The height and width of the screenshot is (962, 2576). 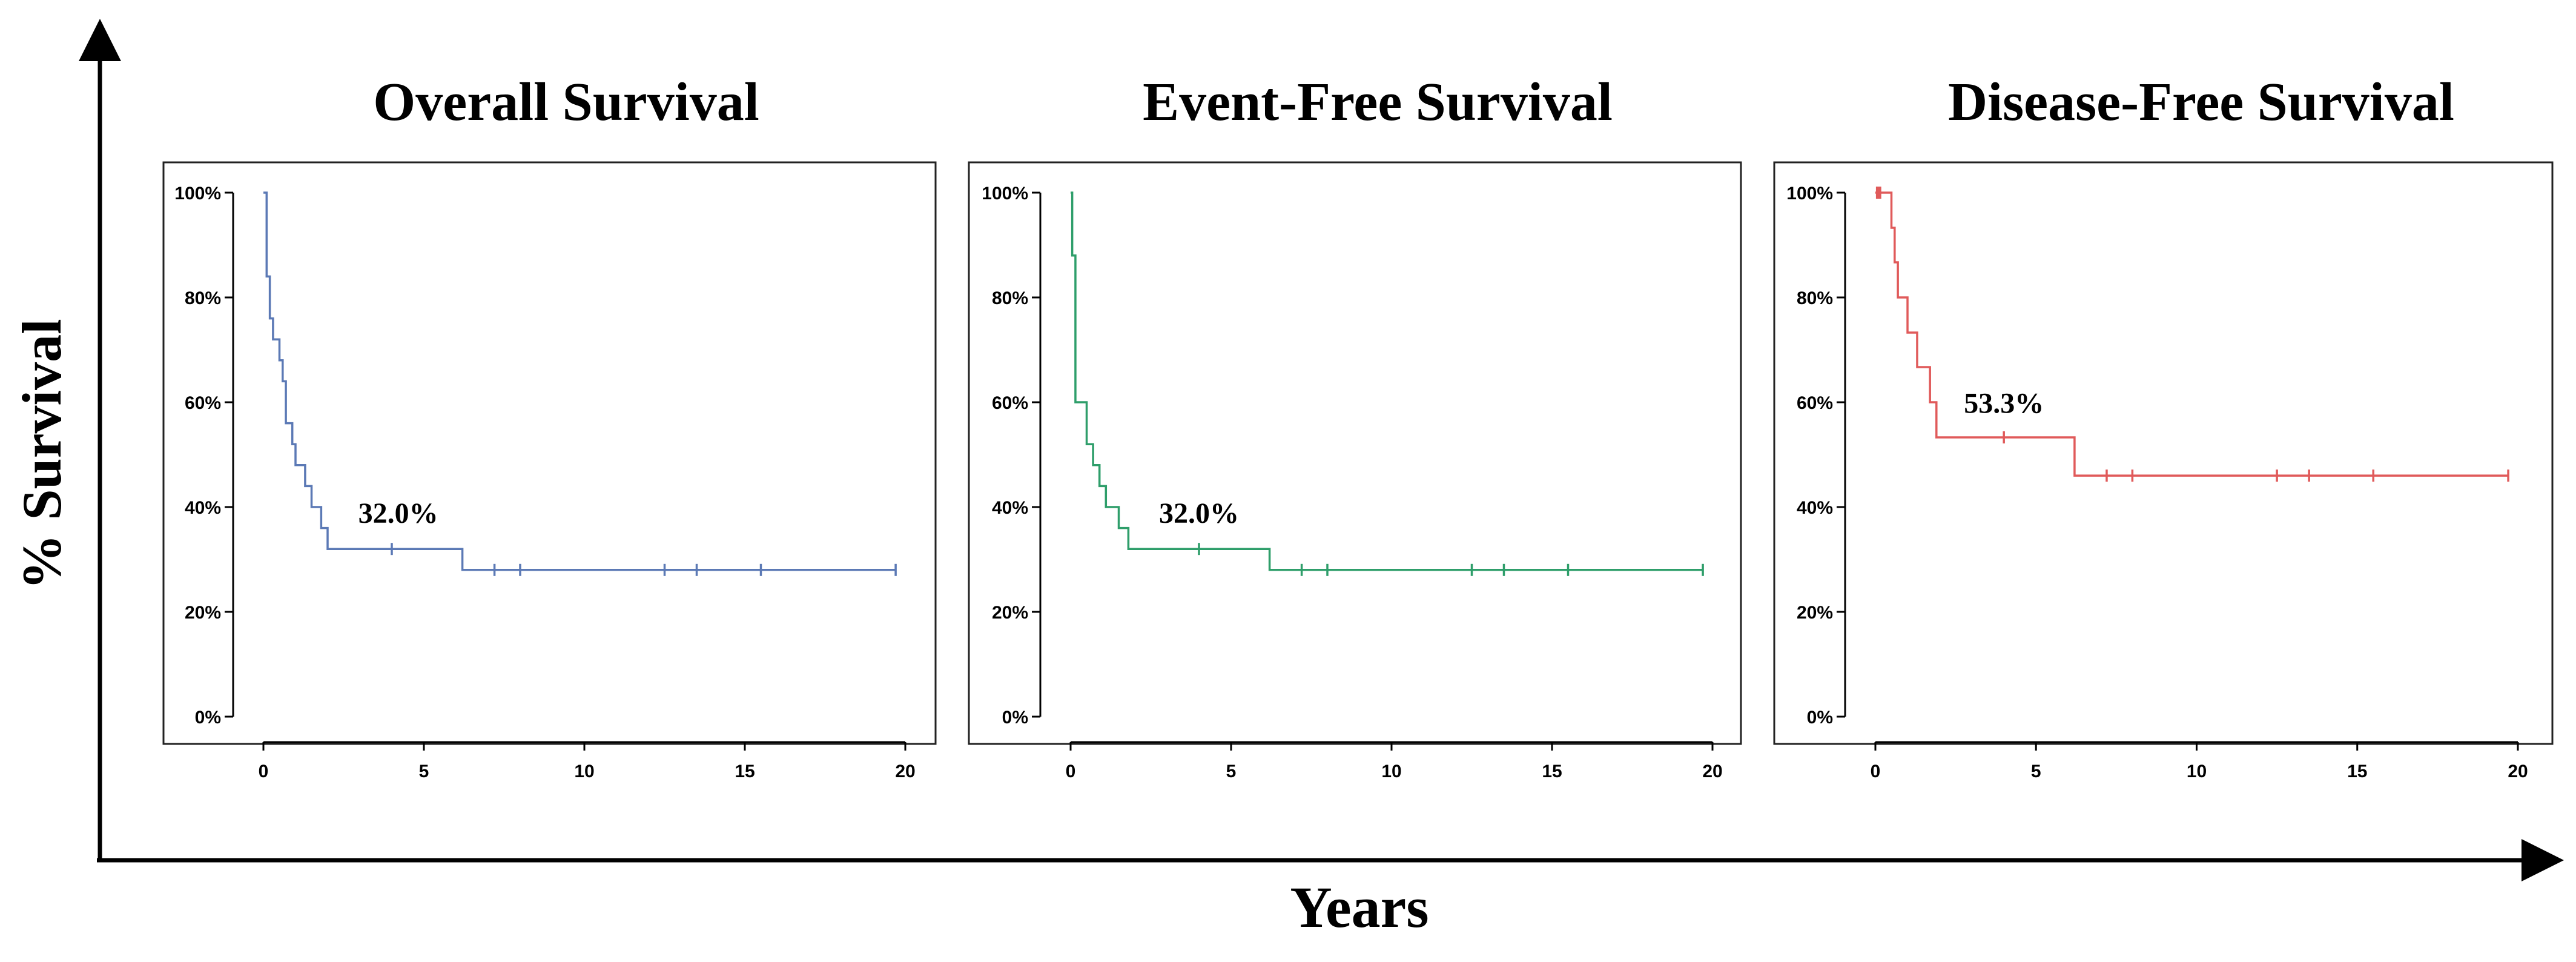 What do you see at coordinates (566, 102) in the screenshot?
I see `panel-title: Overall Survival` at bounding box center [566, 102].